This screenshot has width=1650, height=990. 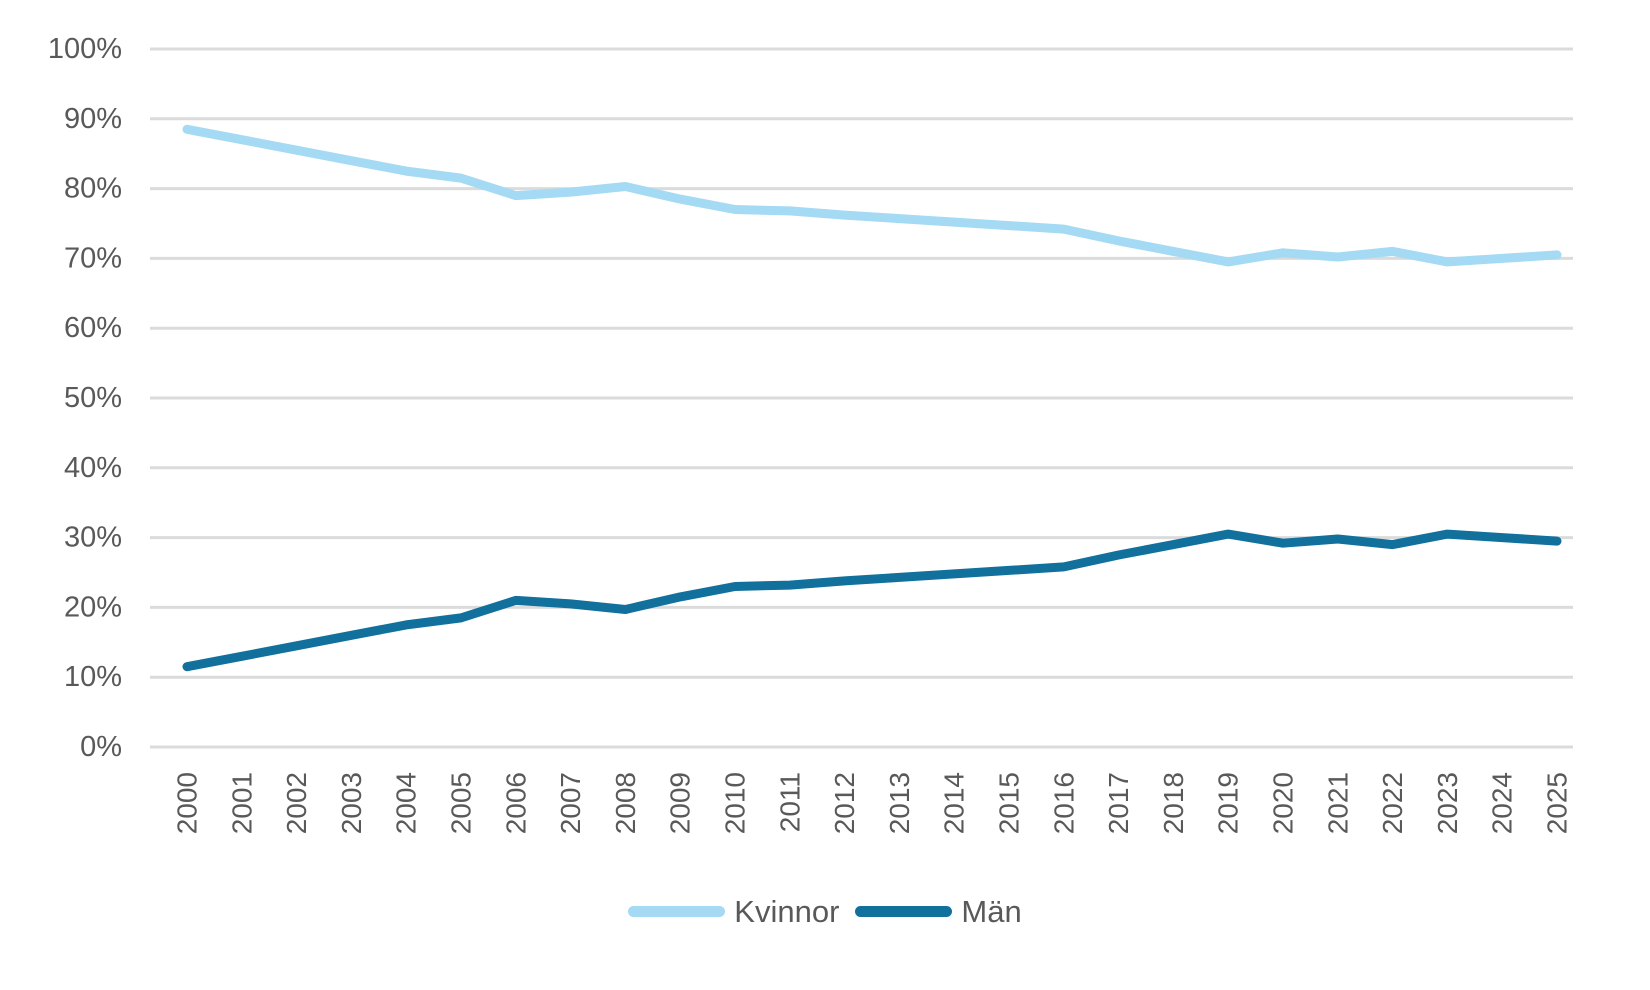 I want to click on y-axis-tick-label: 30%, so click(x=93, y=538).